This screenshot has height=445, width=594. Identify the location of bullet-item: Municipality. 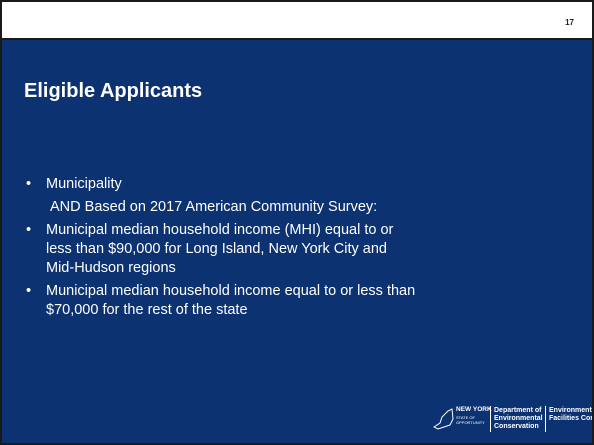
(304, 184).